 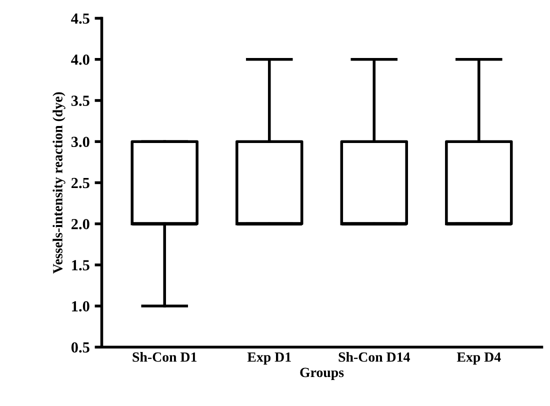 What do you see at coordinates (81, 306) in the screenshot?
I see `y-tick-label: 1.0` at bounding box center [81, 306].